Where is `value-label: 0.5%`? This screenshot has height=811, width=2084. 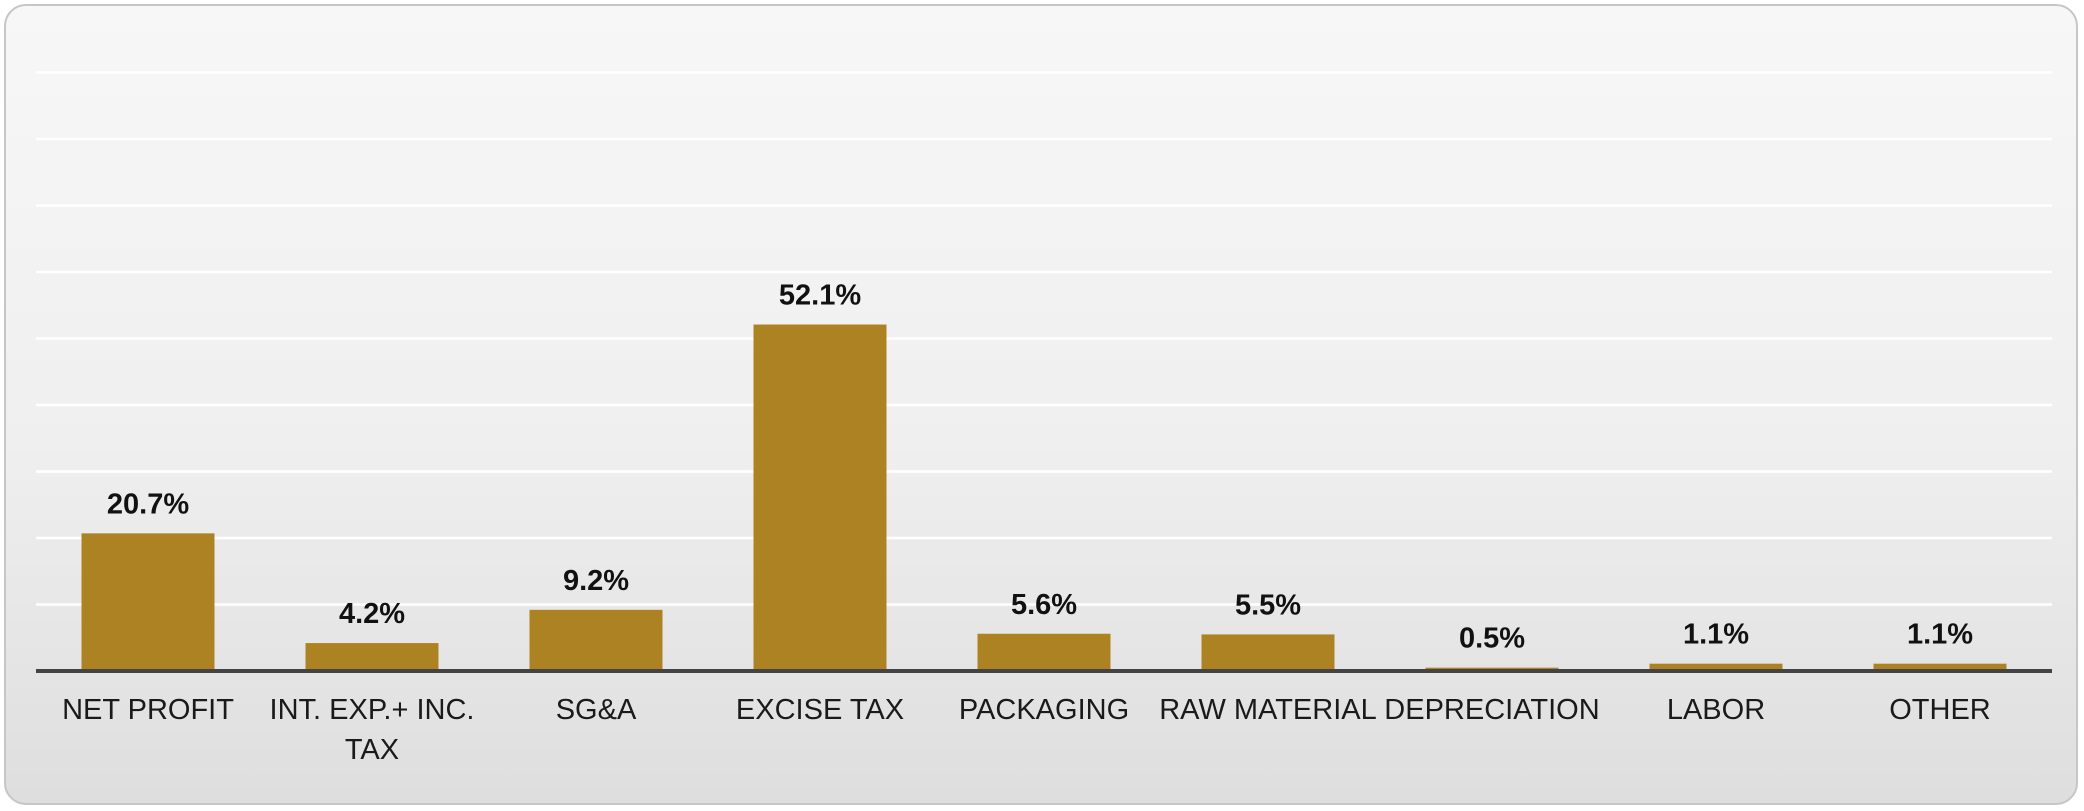
value-label: 0.5% is located at coordinates (1492, 639).